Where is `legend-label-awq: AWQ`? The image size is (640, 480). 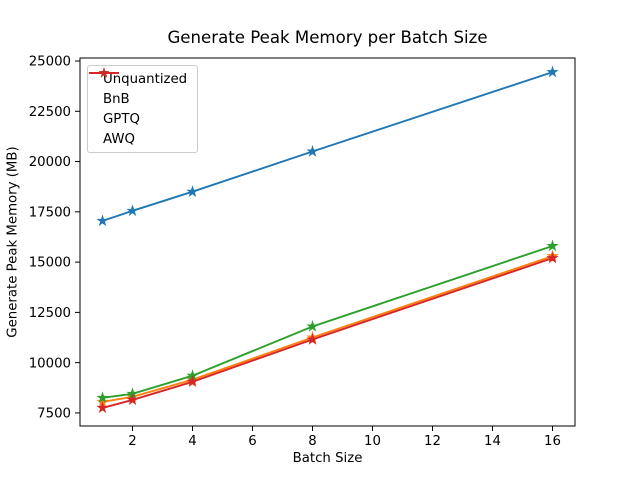
legend-label-awq: AWQ is located at coordinates (119, 139).